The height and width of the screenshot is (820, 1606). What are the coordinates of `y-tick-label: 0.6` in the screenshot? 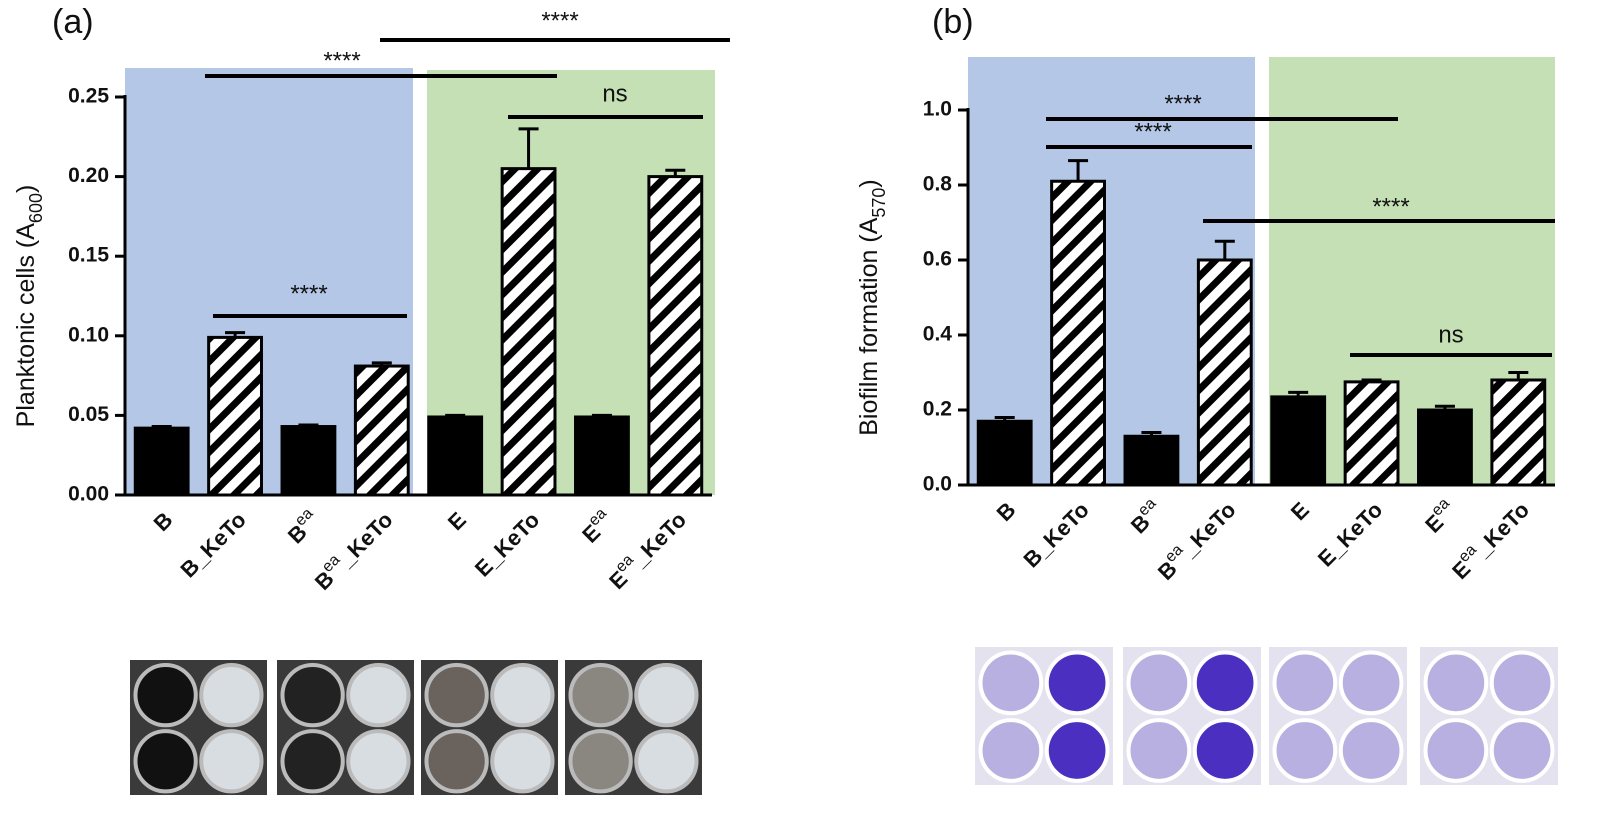 It's located at (937, 259).